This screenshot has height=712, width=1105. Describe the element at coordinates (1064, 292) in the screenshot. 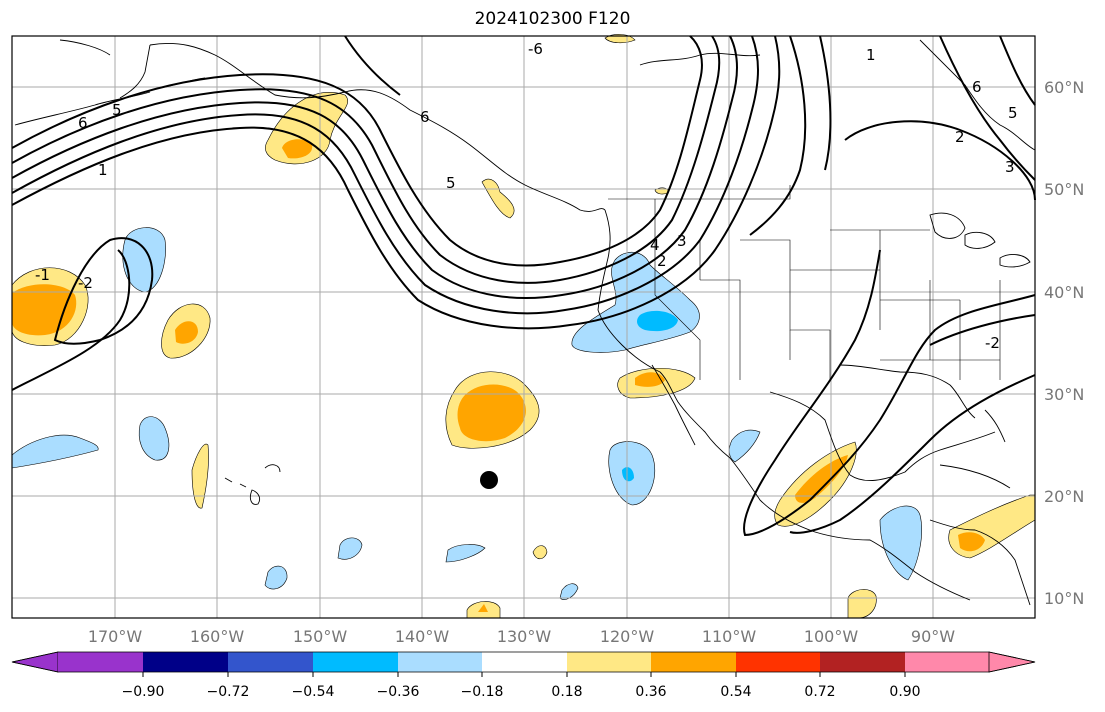

I see `lat-label: 40°N` at that location.